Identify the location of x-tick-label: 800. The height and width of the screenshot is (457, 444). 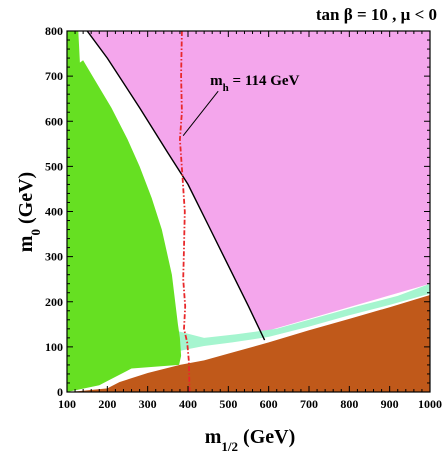
(349, 404).